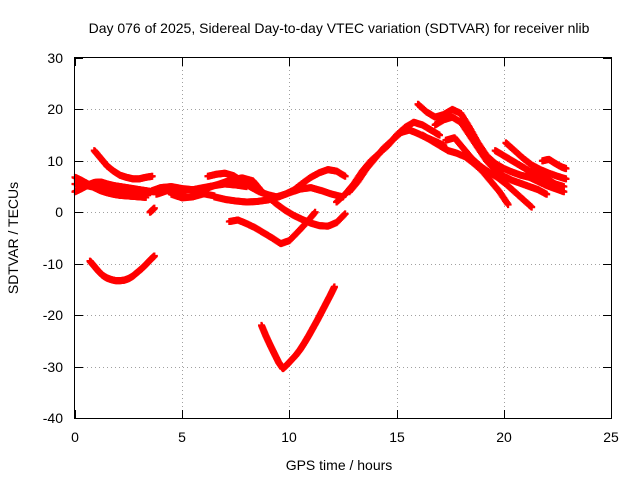  Describe the element at coordinates (289, 437) in the screenshot. I see `x-tick-label: 10` at that location.